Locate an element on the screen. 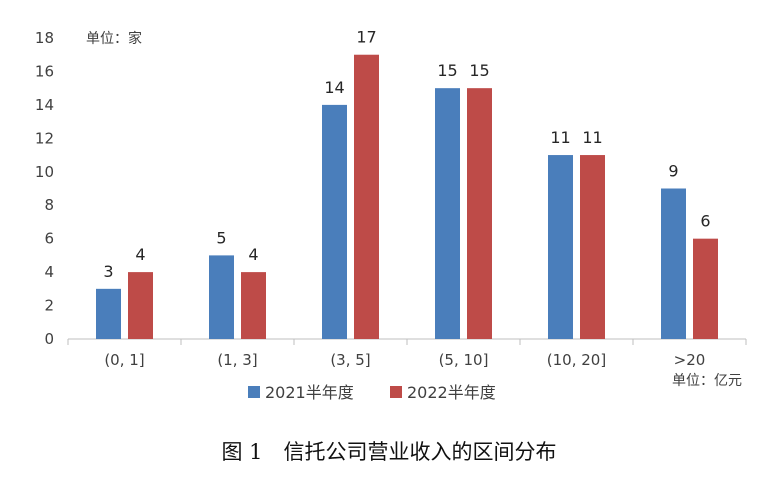  x-tick-label: (10, 20] is located at coordinates (576, 360).